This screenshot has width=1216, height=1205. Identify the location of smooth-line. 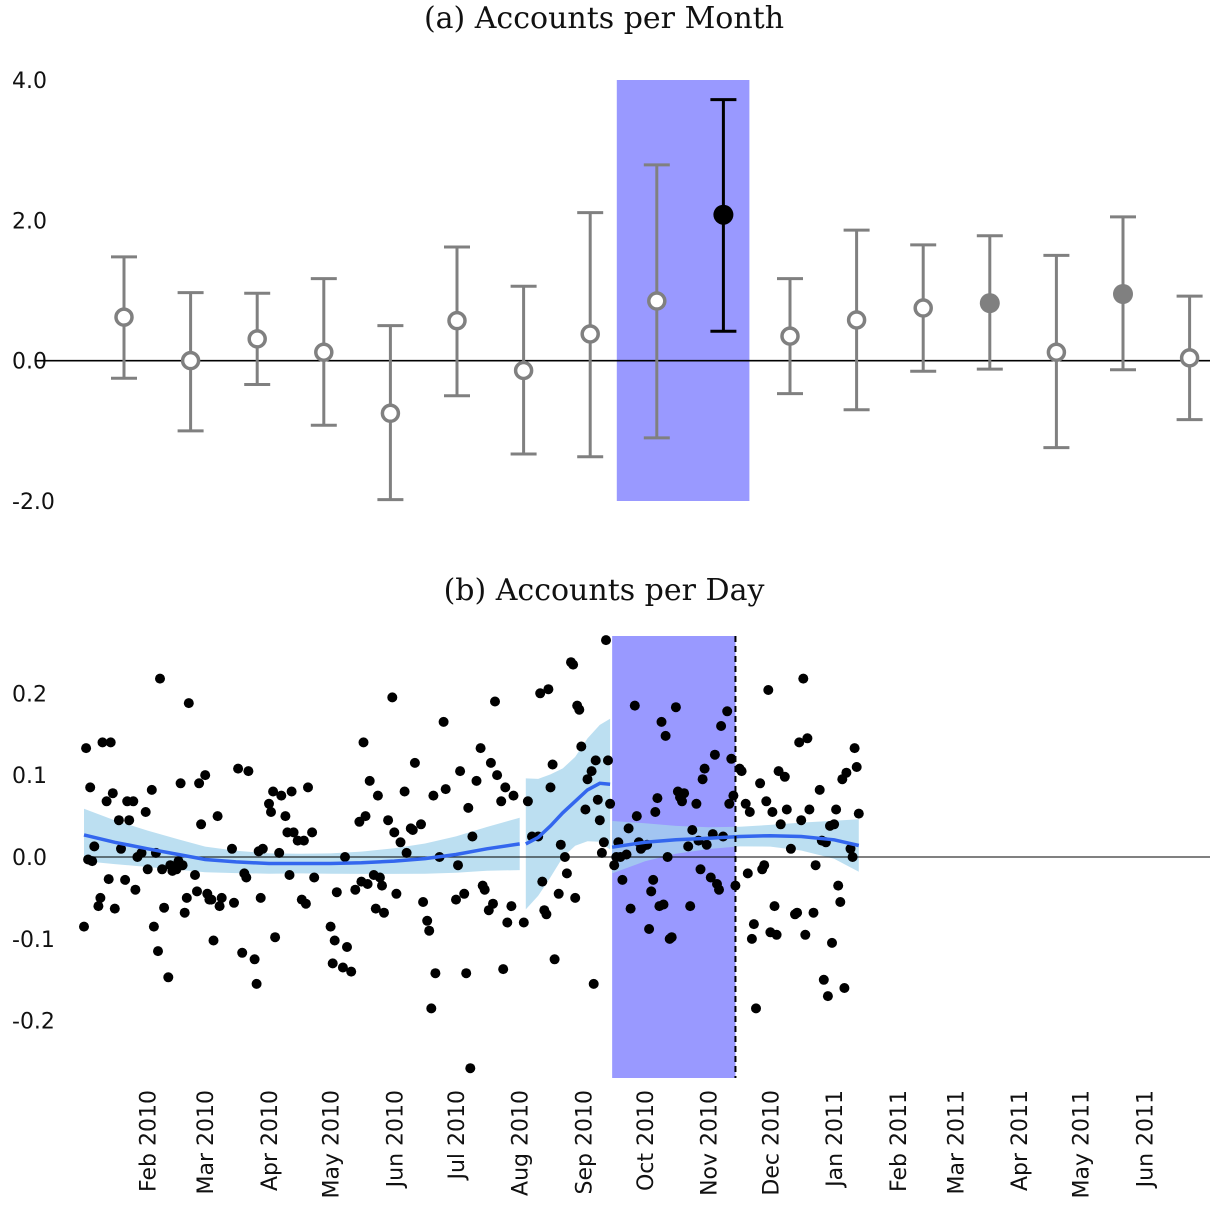
(735, 841).